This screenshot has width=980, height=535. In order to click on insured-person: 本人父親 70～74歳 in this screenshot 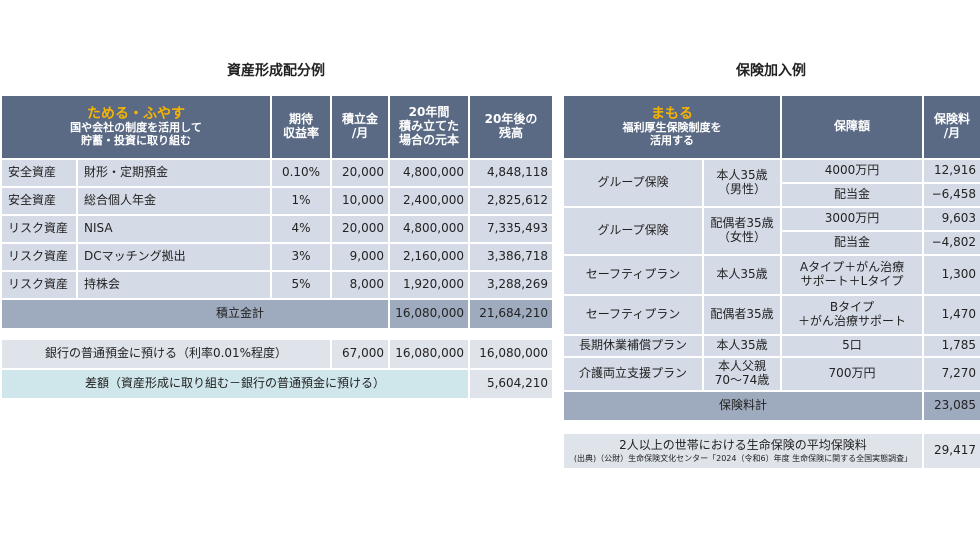, I will do `click(742, 374)`.